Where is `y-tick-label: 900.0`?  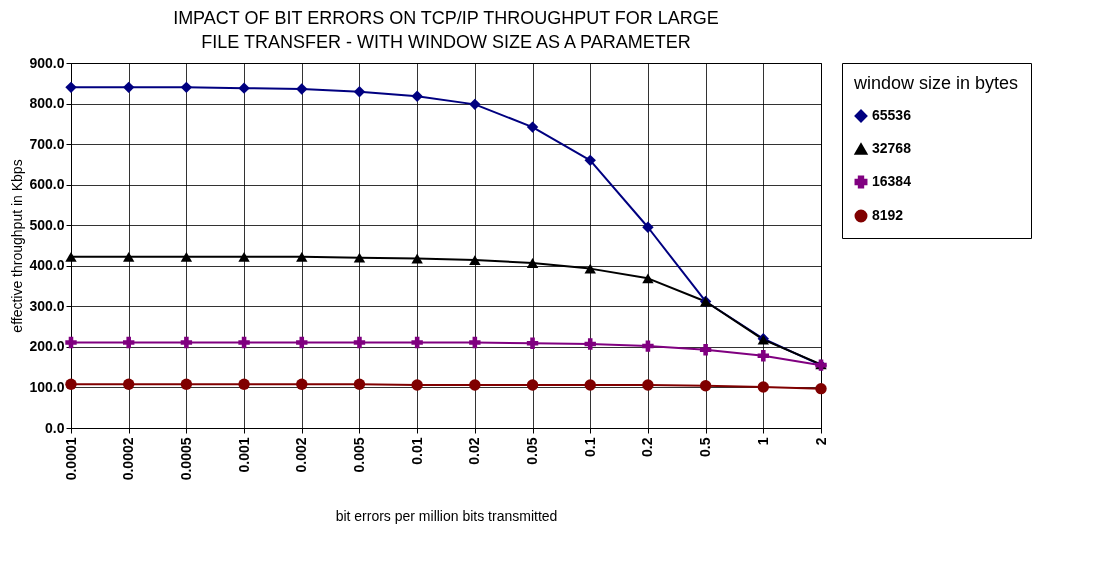 y-tick-label: 900.0 is located at coordinates (47, 62).